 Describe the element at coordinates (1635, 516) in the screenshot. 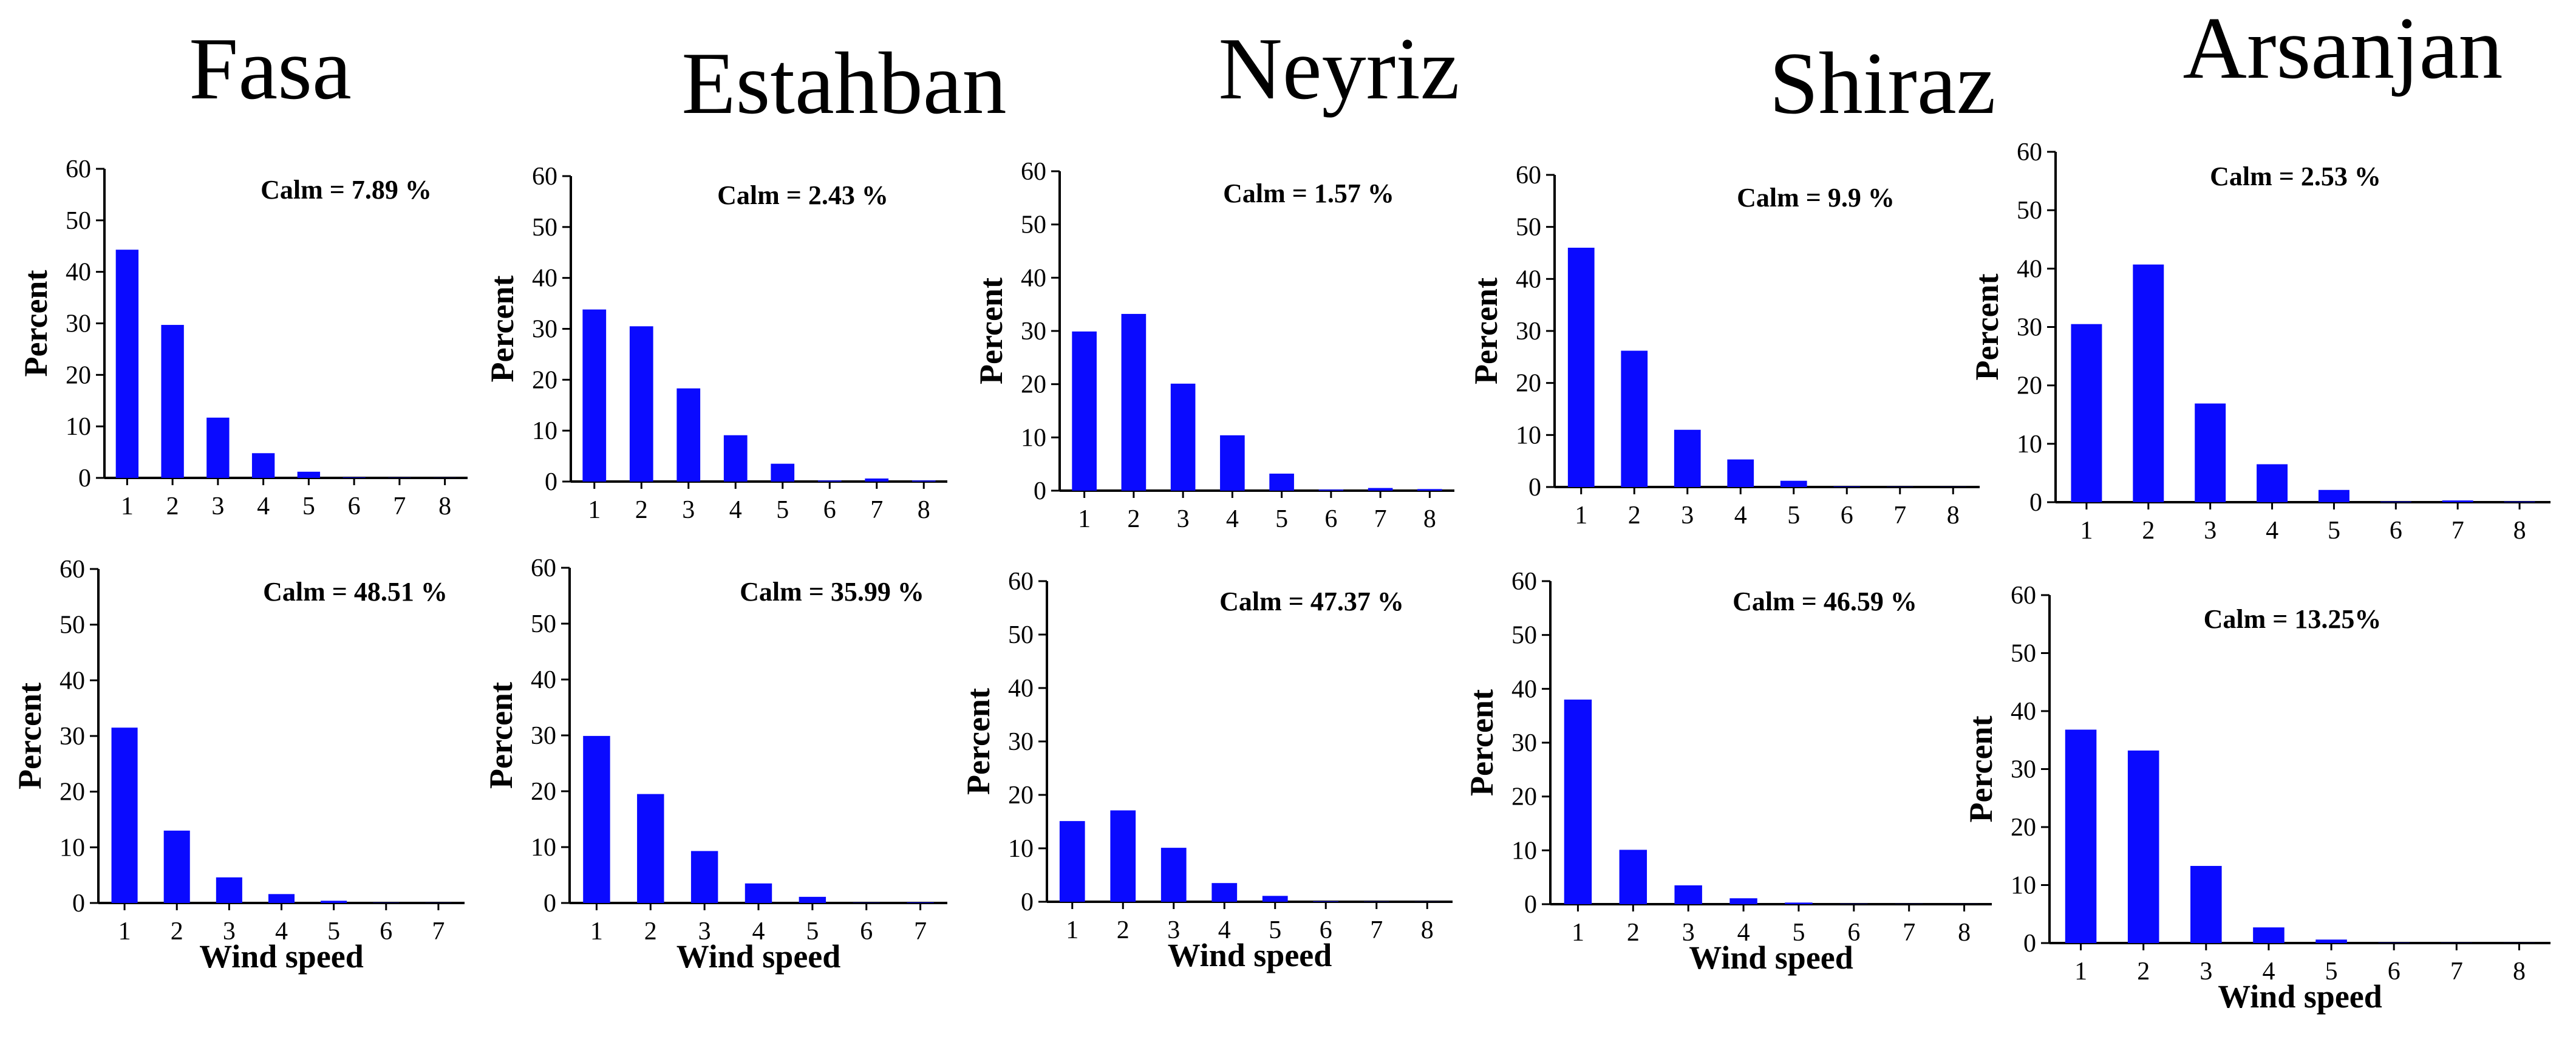

I see `chart-shiraz-top-x-tick-label: 2` at that location.